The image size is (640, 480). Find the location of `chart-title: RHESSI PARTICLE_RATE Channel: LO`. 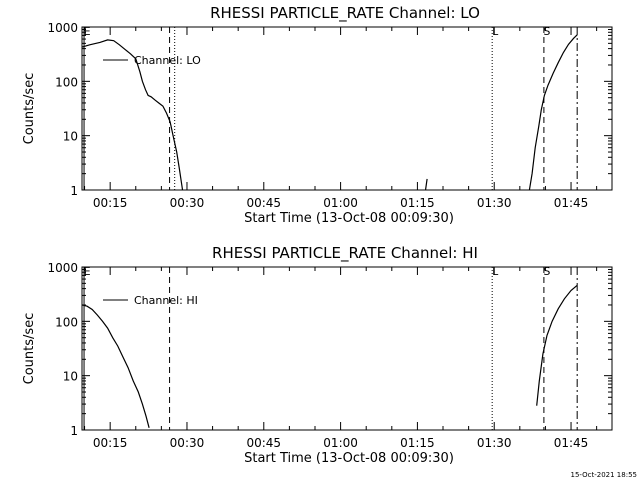

chart-title: RHESSI PARTICLE_RATE Channel: LO is located at coordinates (345, 13).